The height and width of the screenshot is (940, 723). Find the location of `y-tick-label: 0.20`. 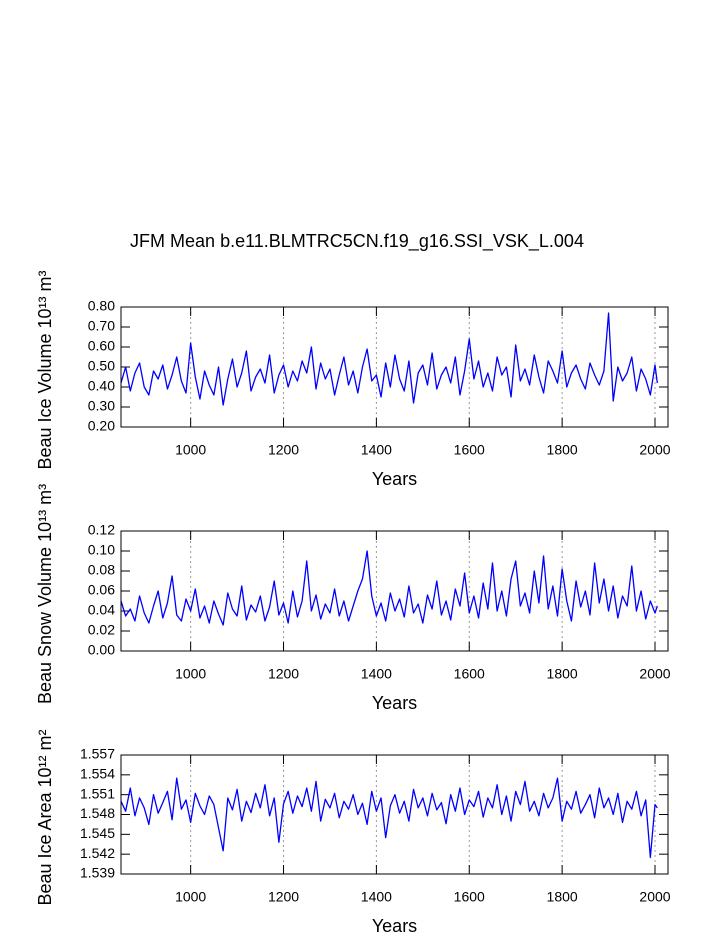

y-tick-label: 0.20 is located at coordinates (101, 426).